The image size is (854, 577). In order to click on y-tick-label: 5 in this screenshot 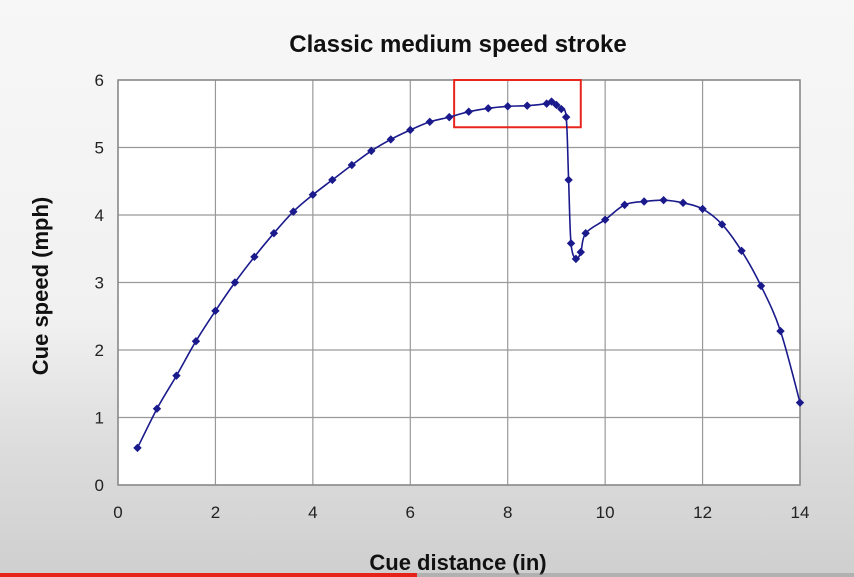, I will do `click(99, 148)`.